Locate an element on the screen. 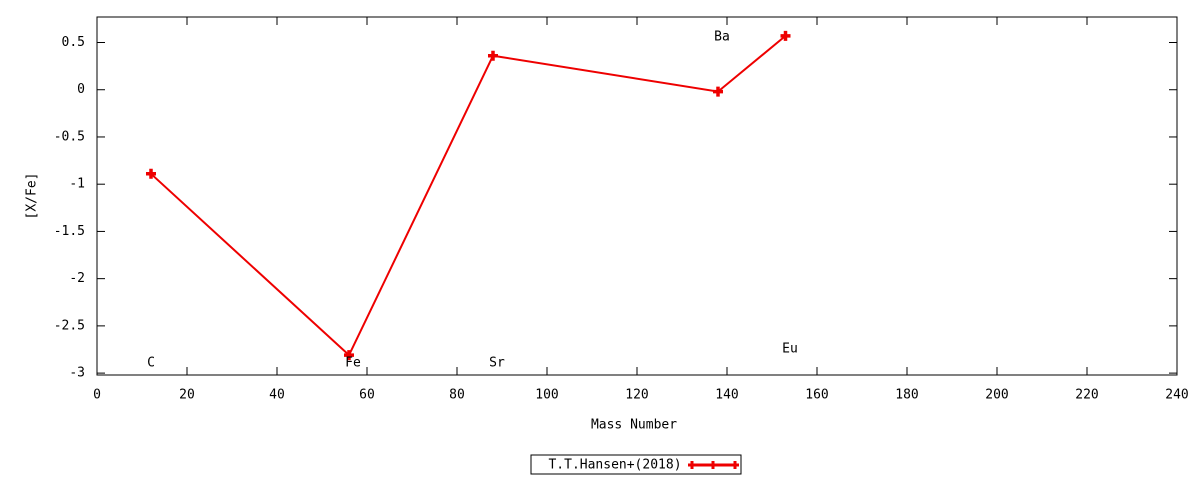  x-tick-label: 80 is located at coordinates (457, 395).